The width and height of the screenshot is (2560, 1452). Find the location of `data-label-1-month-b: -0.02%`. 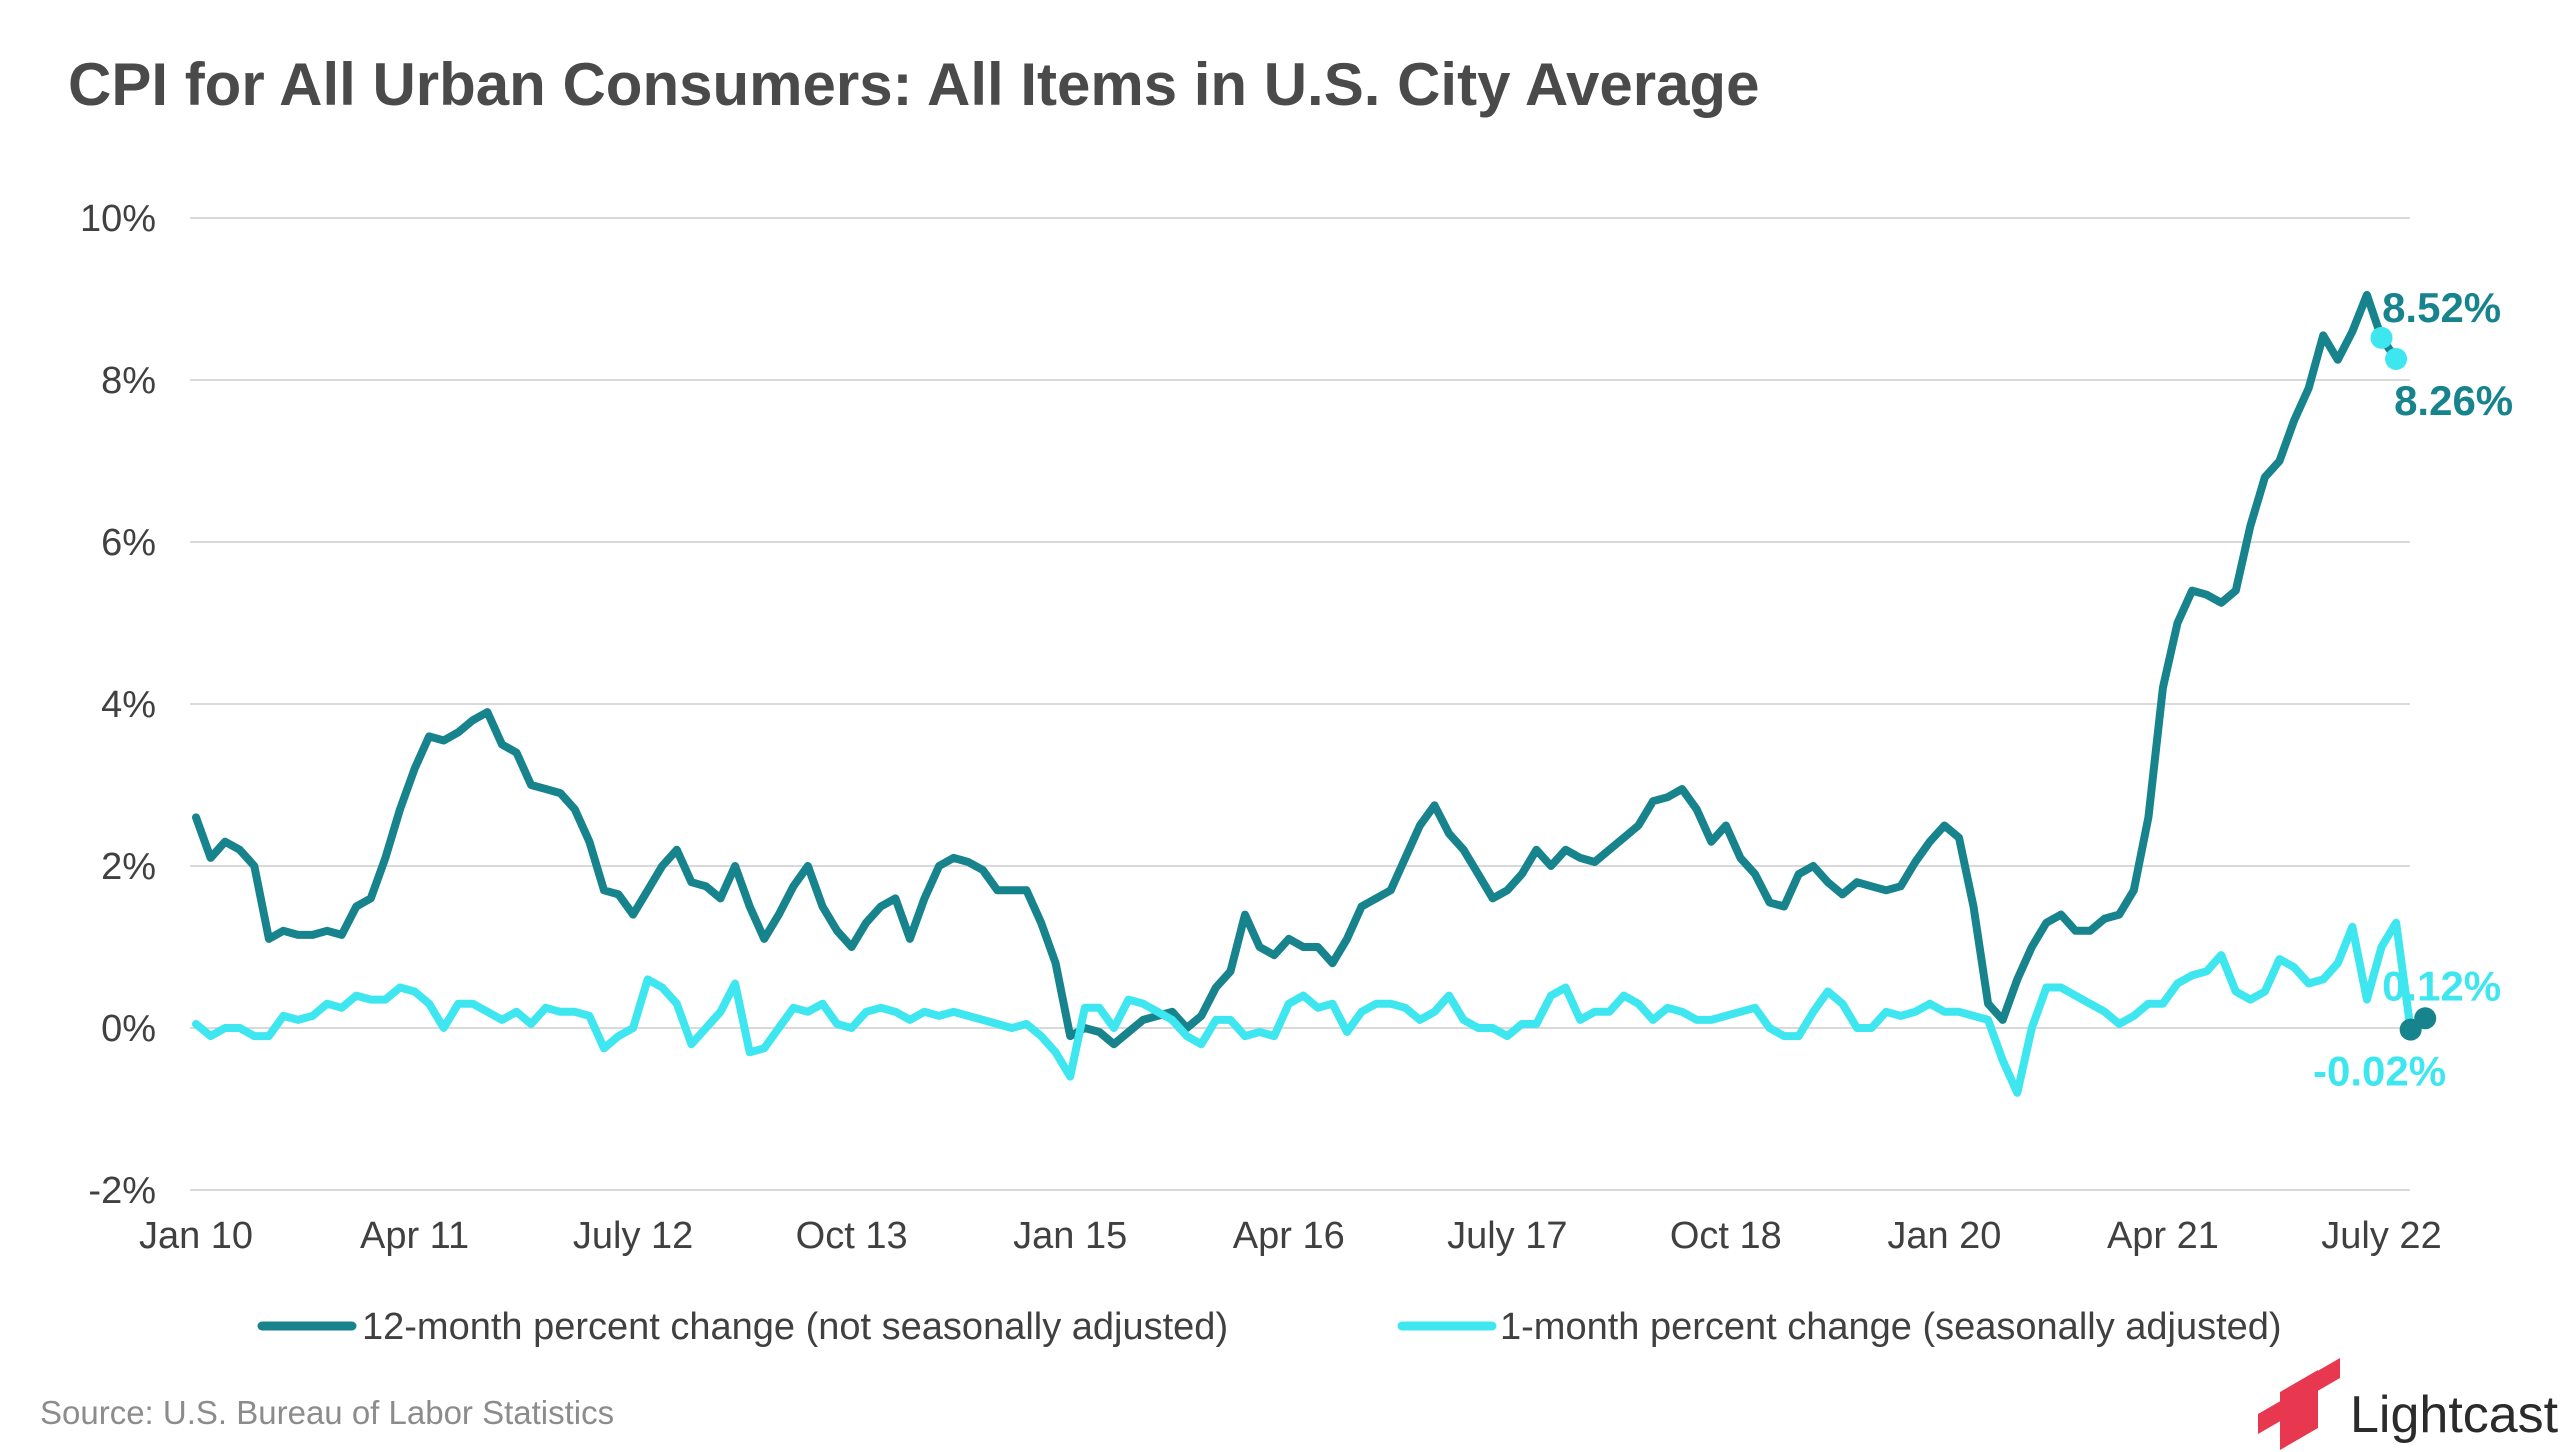

data-label-1-month-b: -0.02% is located at coordinates (2379, 1071).